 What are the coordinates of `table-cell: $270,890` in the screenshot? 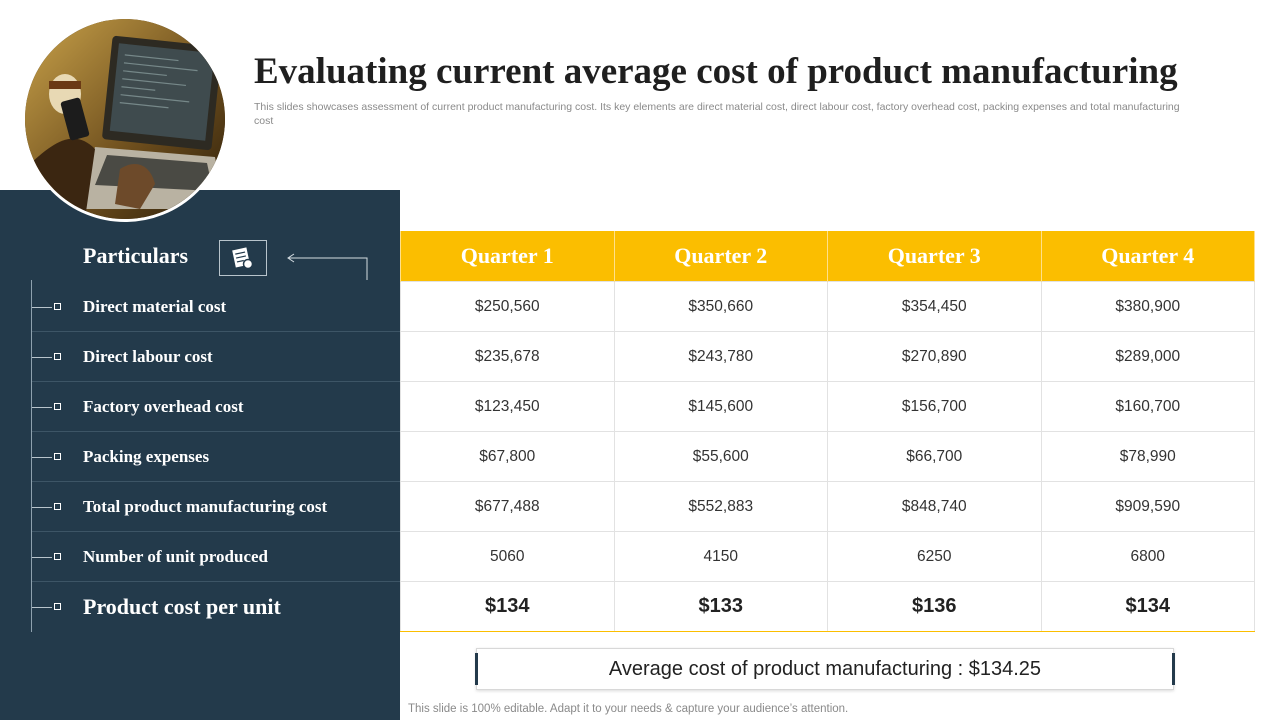 It's located at (934, 356).